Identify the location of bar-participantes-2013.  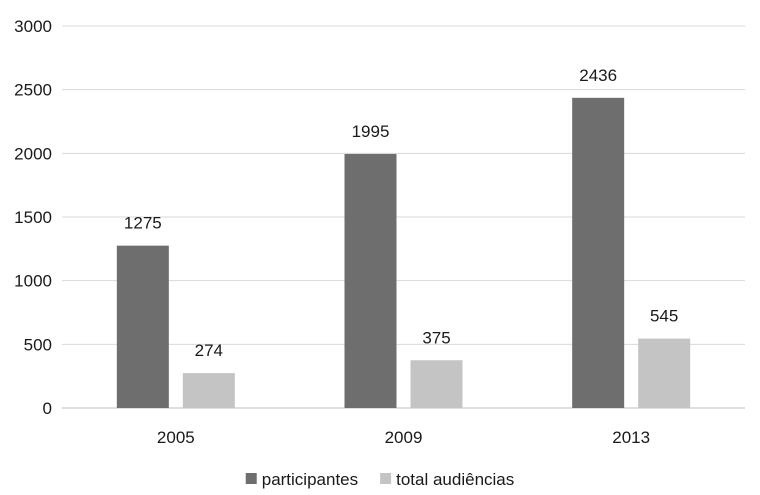
(598, 252).